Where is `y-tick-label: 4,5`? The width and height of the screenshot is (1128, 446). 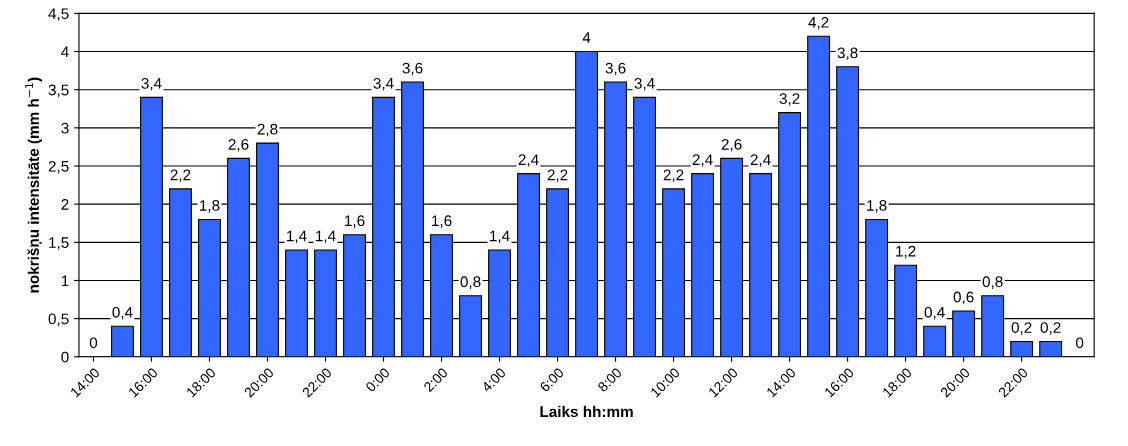
y-tick-label: 4,5 is located at coordinates (58, 14).